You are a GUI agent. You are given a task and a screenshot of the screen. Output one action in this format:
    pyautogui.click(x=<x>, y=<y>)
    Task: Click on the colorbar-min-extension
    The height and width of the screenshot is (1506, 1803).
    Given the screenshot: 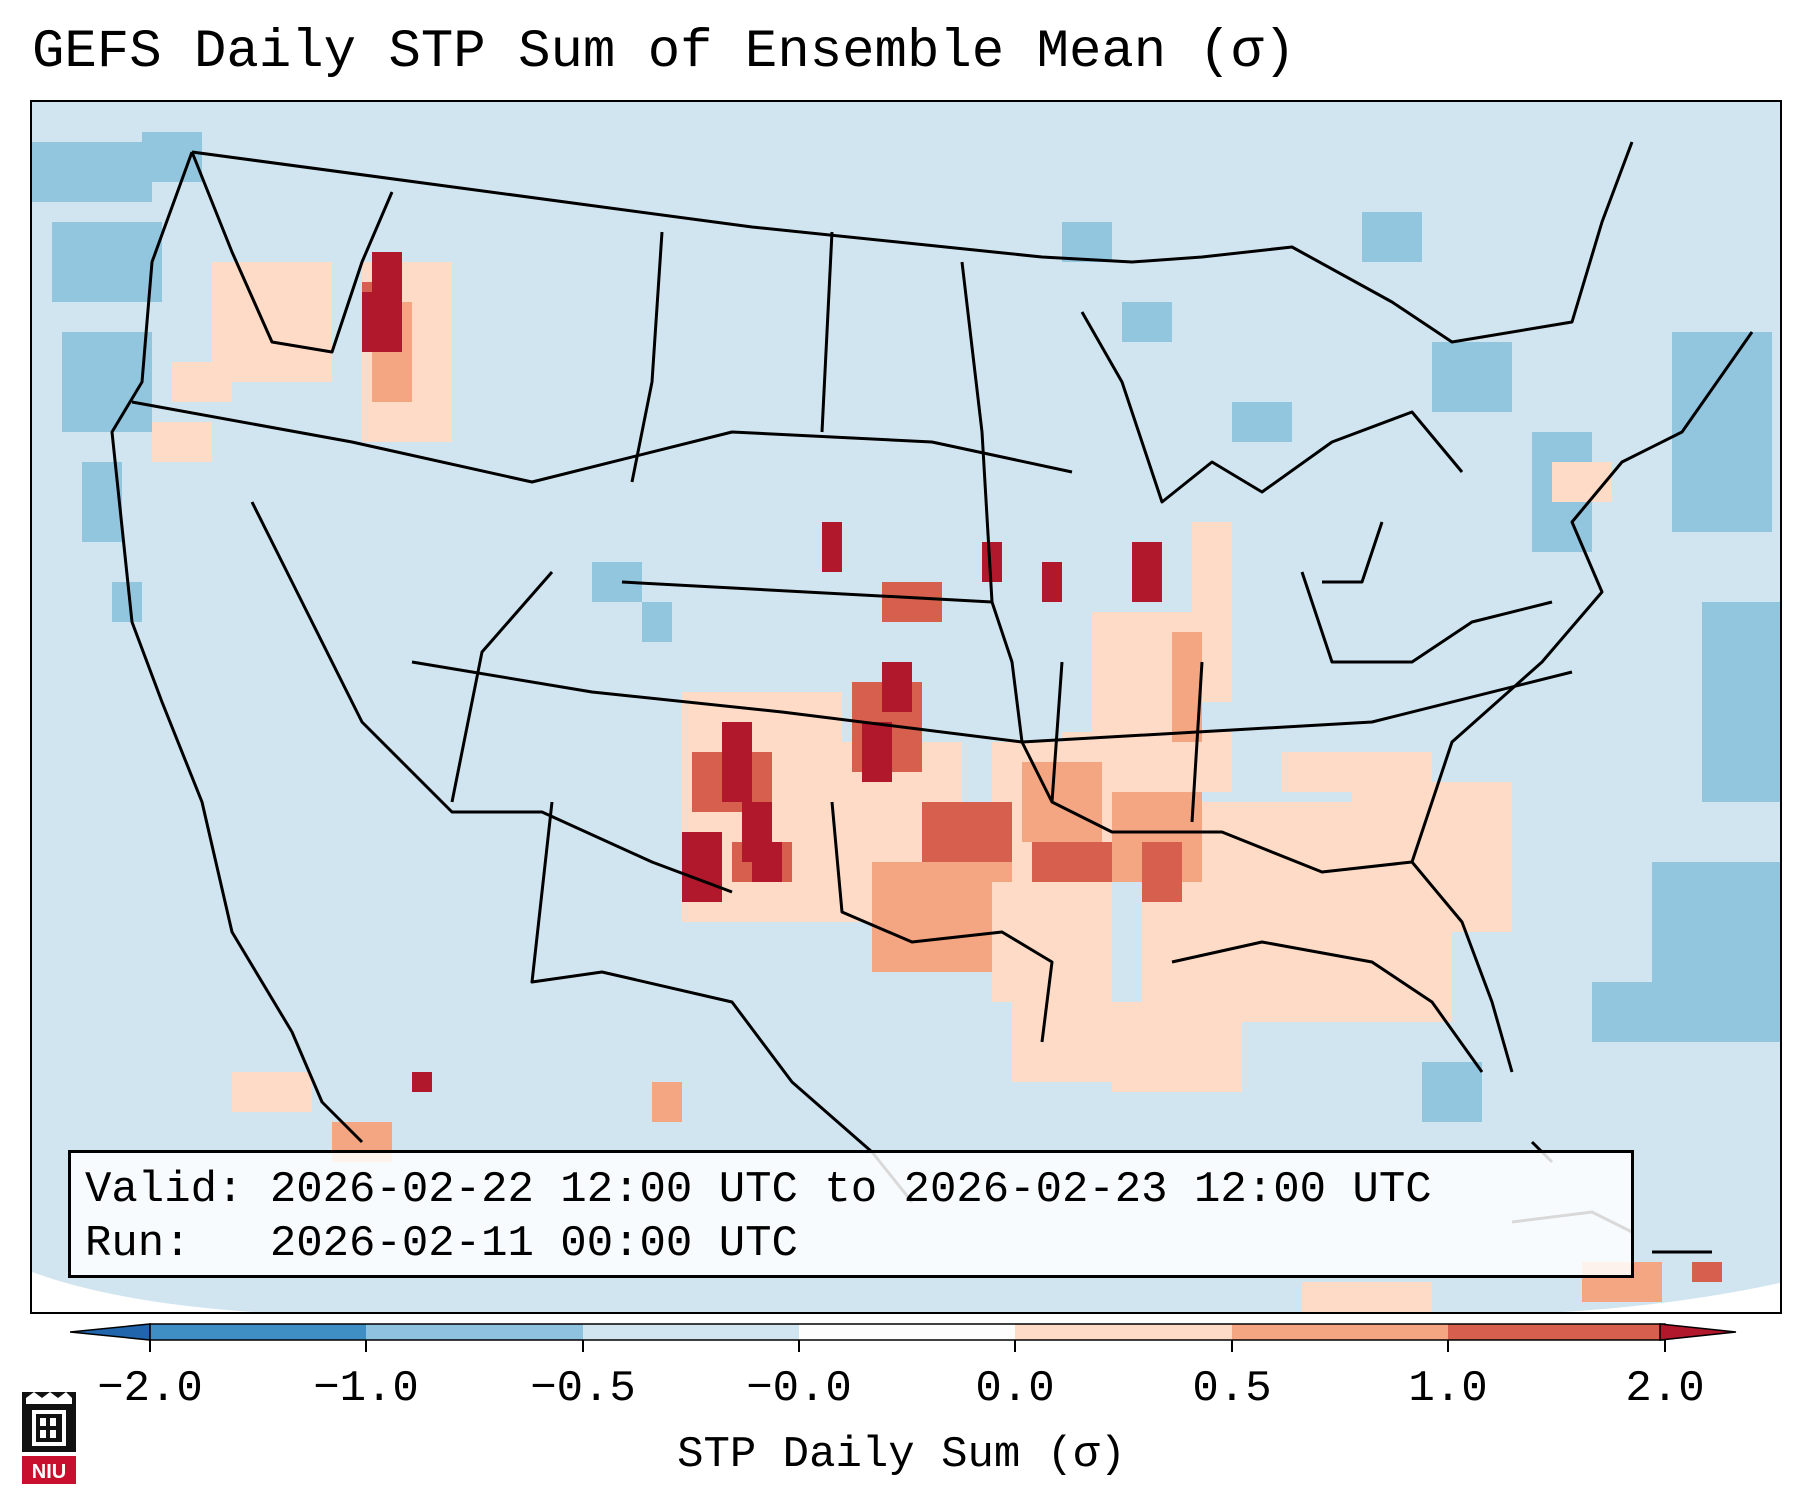 What is the action you would take?
    pyautogui.click(x=110, y=1332)
    